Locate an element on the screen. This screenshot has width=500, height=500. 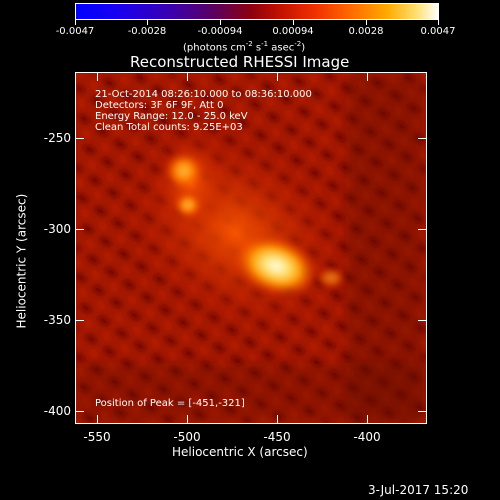
annotation-peak-position: Position of Peak = [-451,-321] is located at coordinates (170, 403).